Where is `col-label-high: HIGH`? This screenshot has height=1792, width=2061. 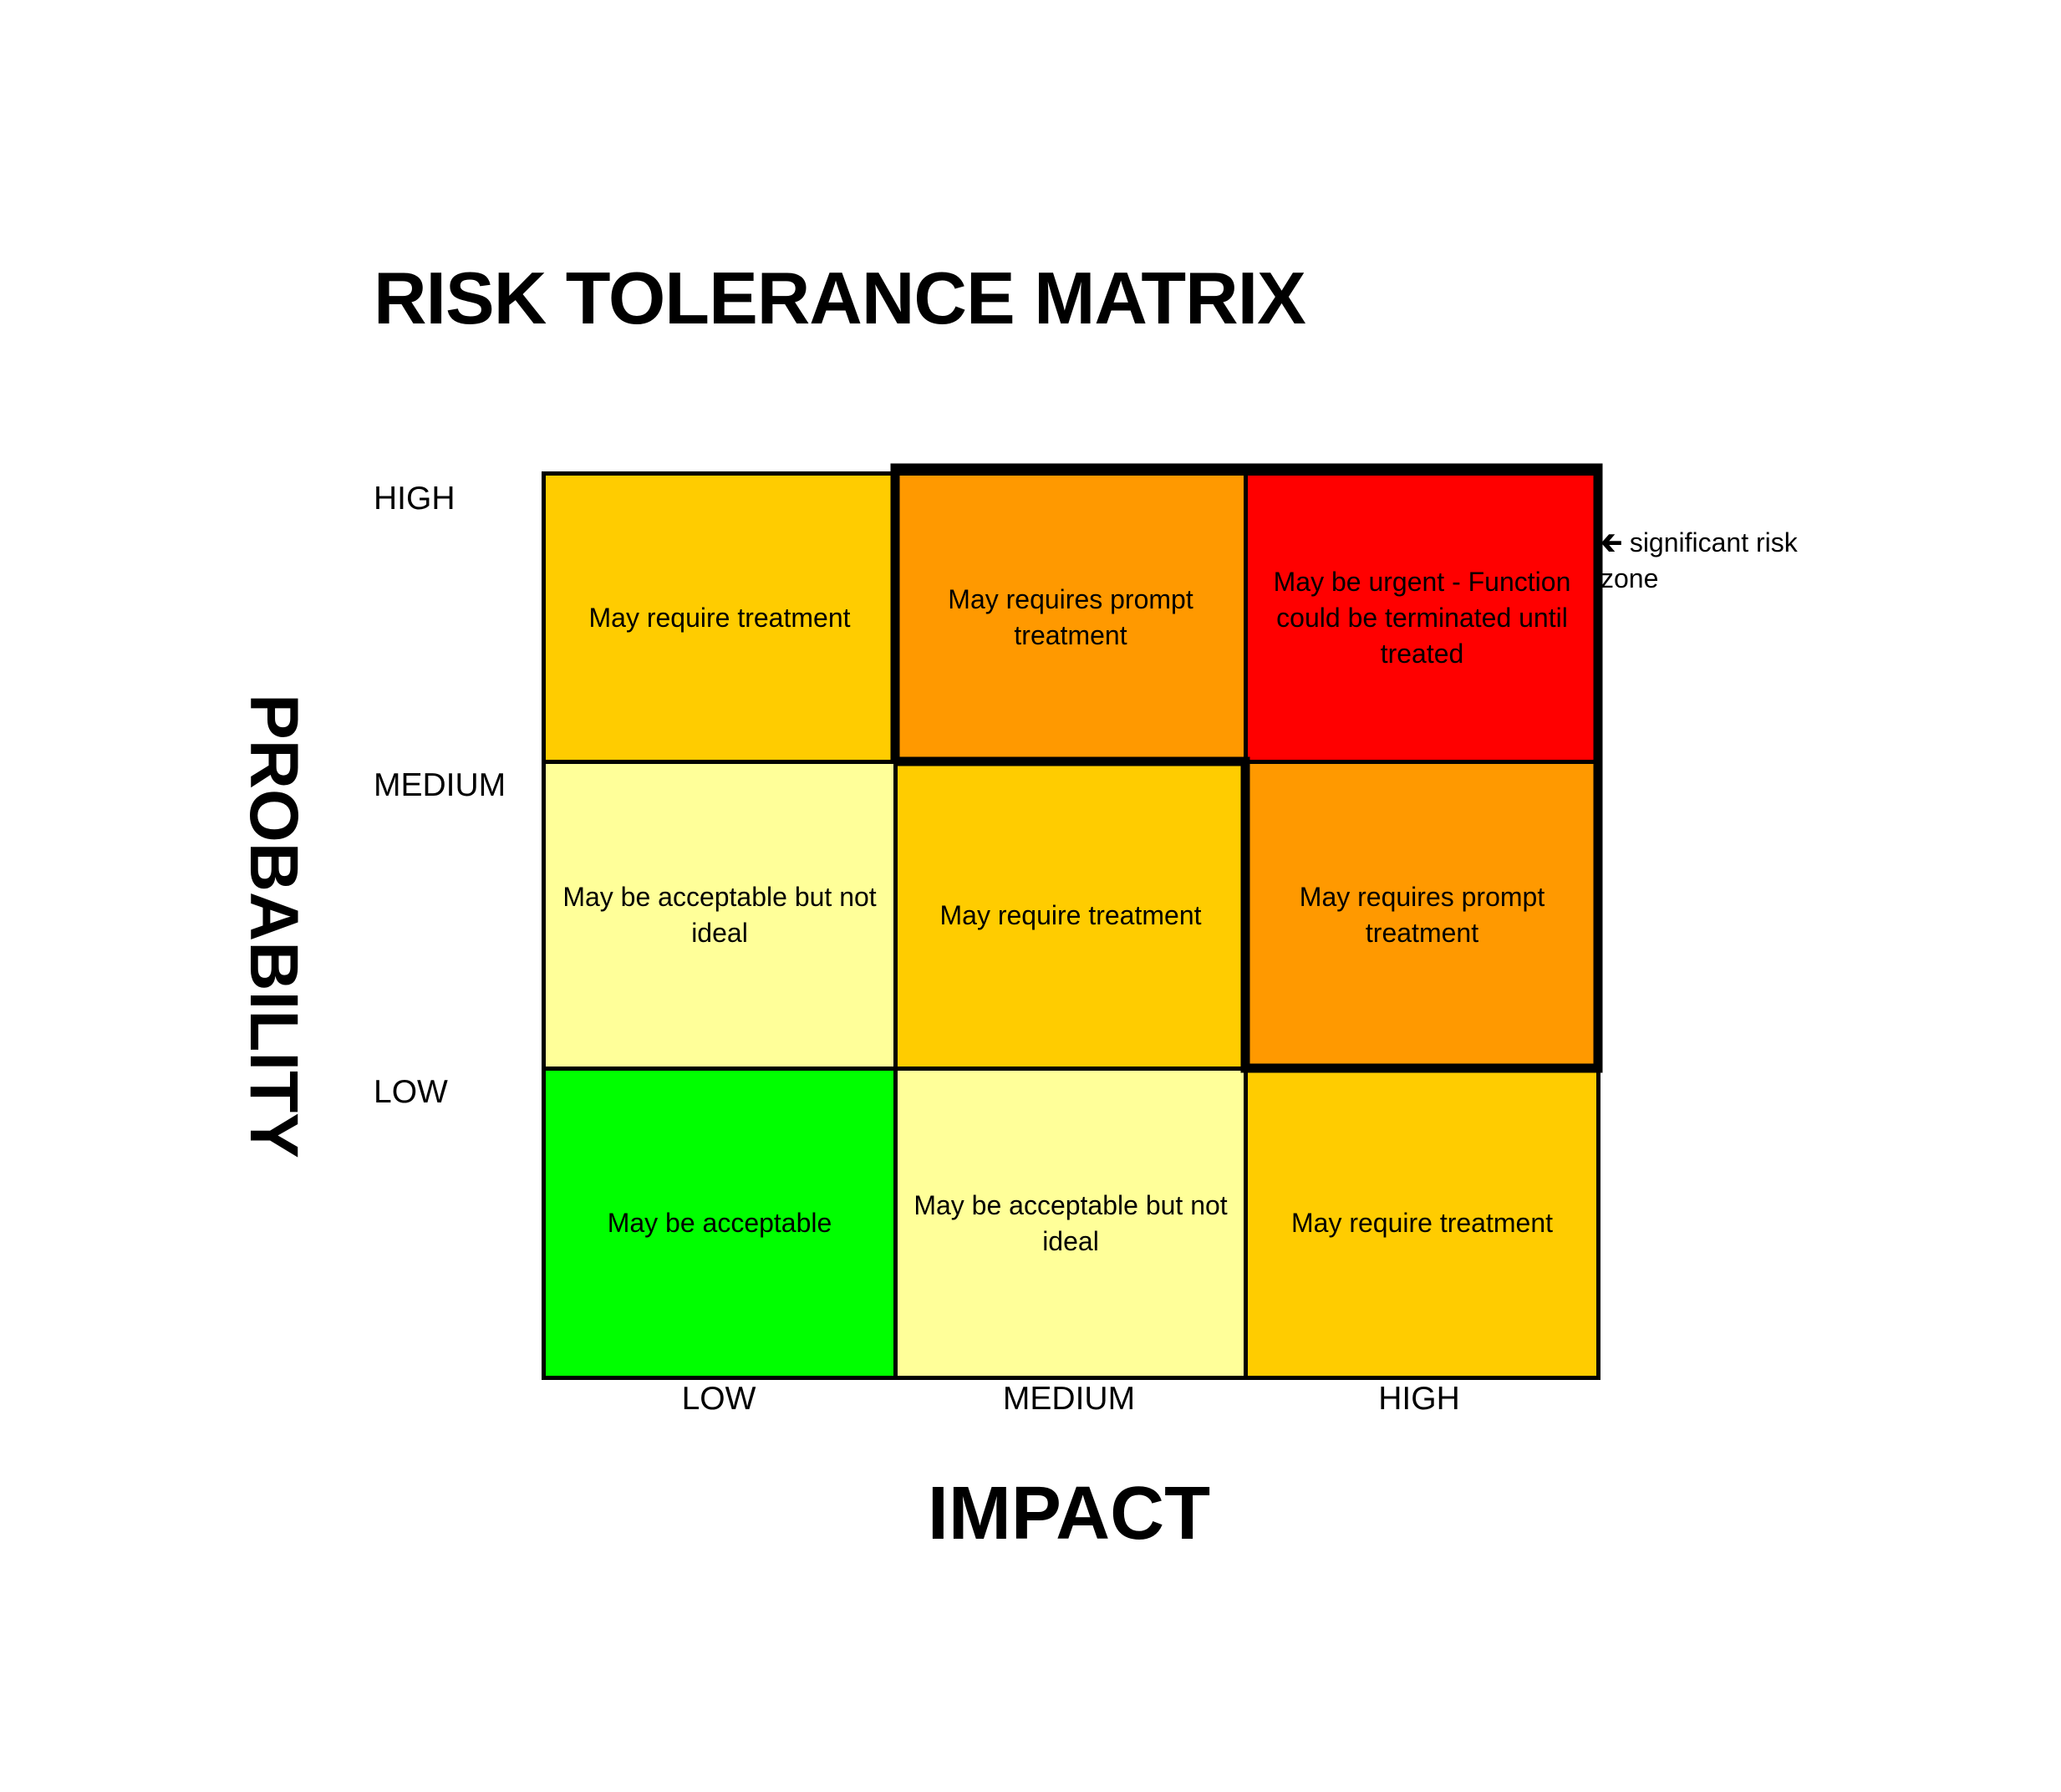 col-label-high: HIGH is located at coordinates (1419, 1399).